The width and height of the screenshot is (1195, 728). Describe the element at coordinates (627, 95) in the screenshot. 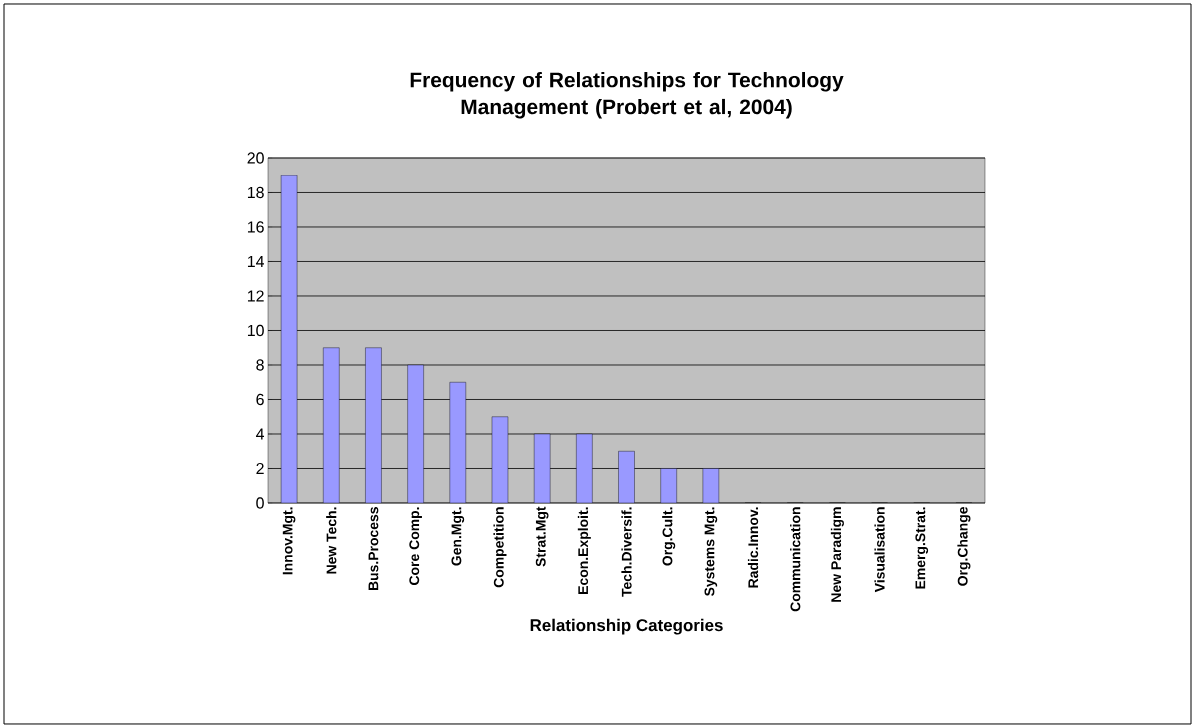

I see `chart-title: Frequency of Relationships for Technology Management (Probert et al, 2004)` at that location.